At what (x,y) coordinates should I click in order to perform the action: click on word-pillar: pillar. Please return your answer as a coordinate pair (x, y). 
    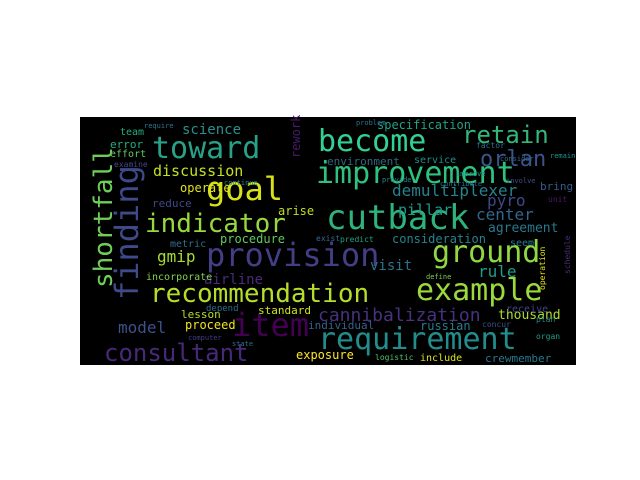
    Looking at the image, I should click on (425, 210).